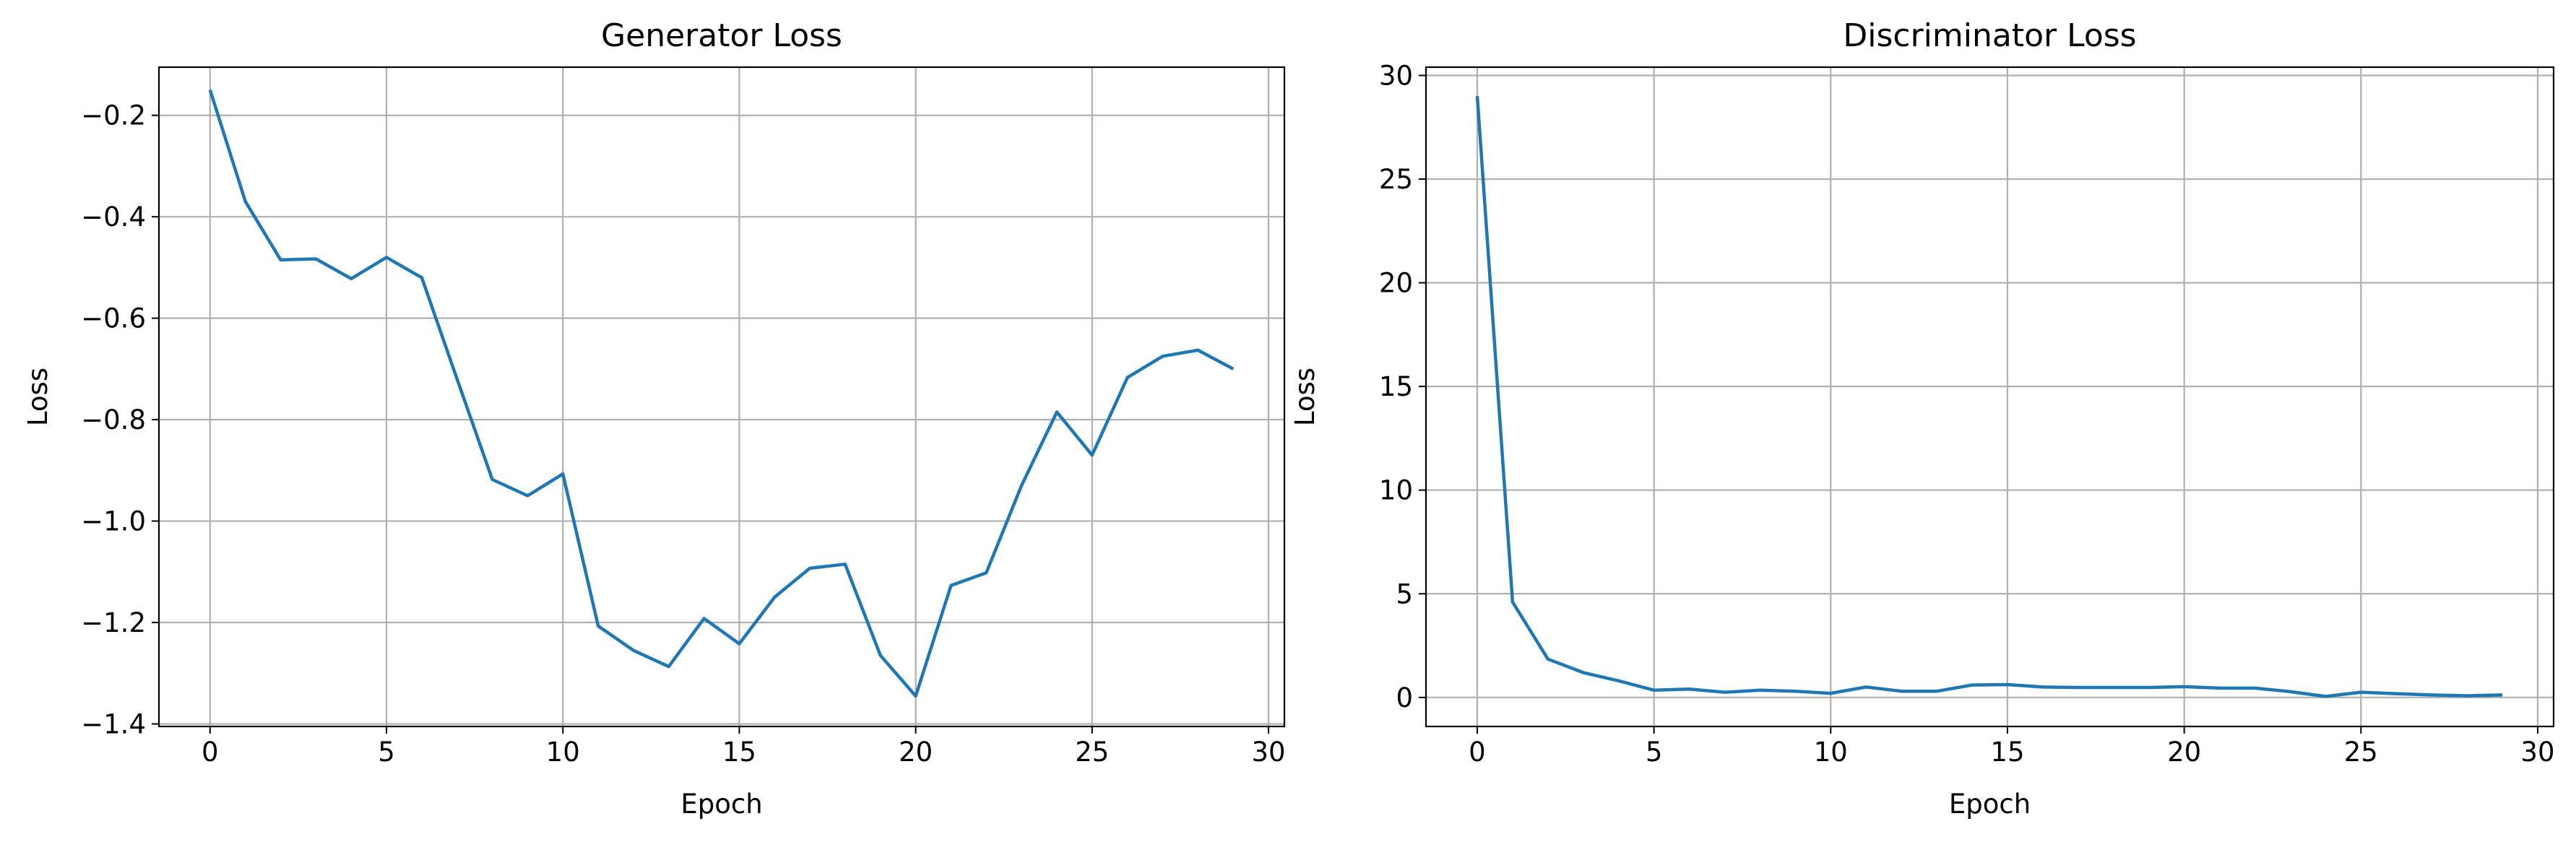 The width and height of the screenshot is (2576, 842). What do you see at coordinates (114, 115) in the screenshot?
I see `y-tick-label: −0.2` at bounding box center [114, 115].